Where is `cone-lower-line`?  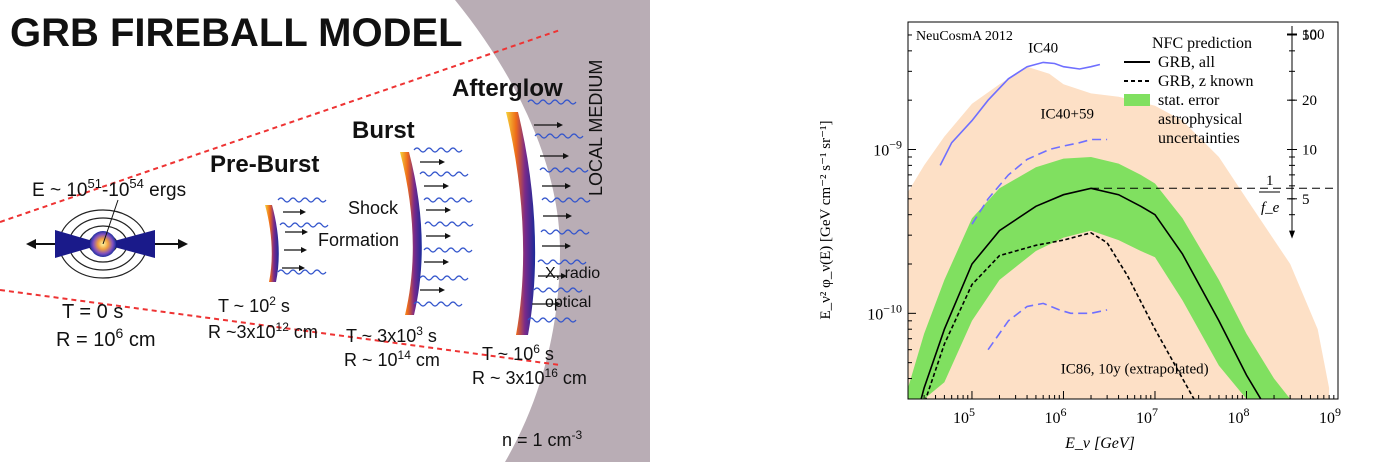 cone-lower-line is located at coordinates (280, 327).